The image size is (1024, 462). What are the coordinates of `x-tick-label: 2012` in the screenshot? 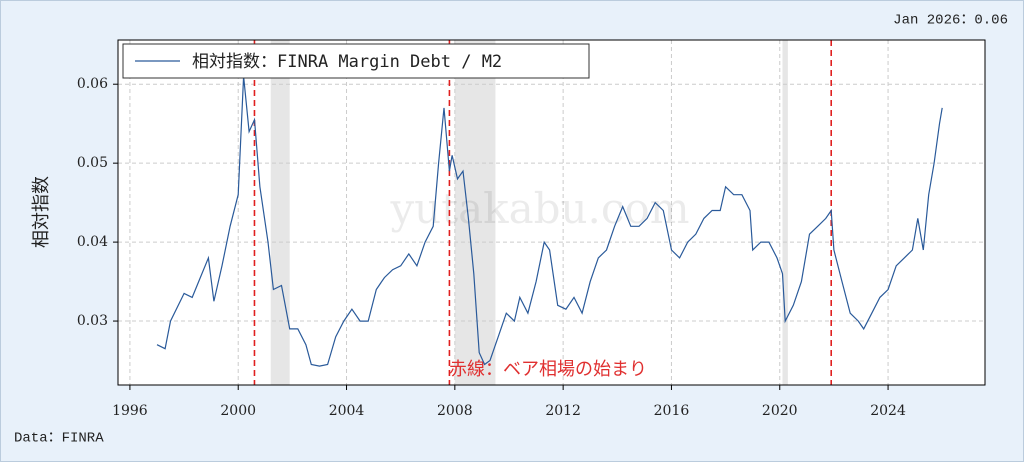 It's located at (563, 411).